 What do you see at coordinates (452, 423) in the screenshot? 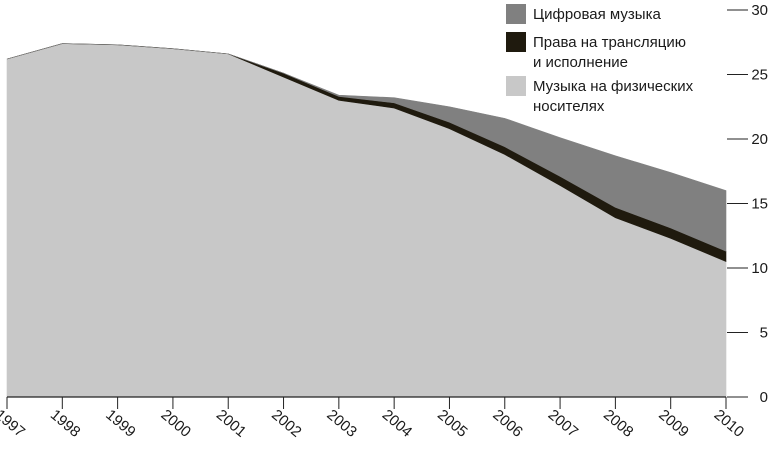
I see `x-tick-label: 2005` at bounding box center [452, 423].